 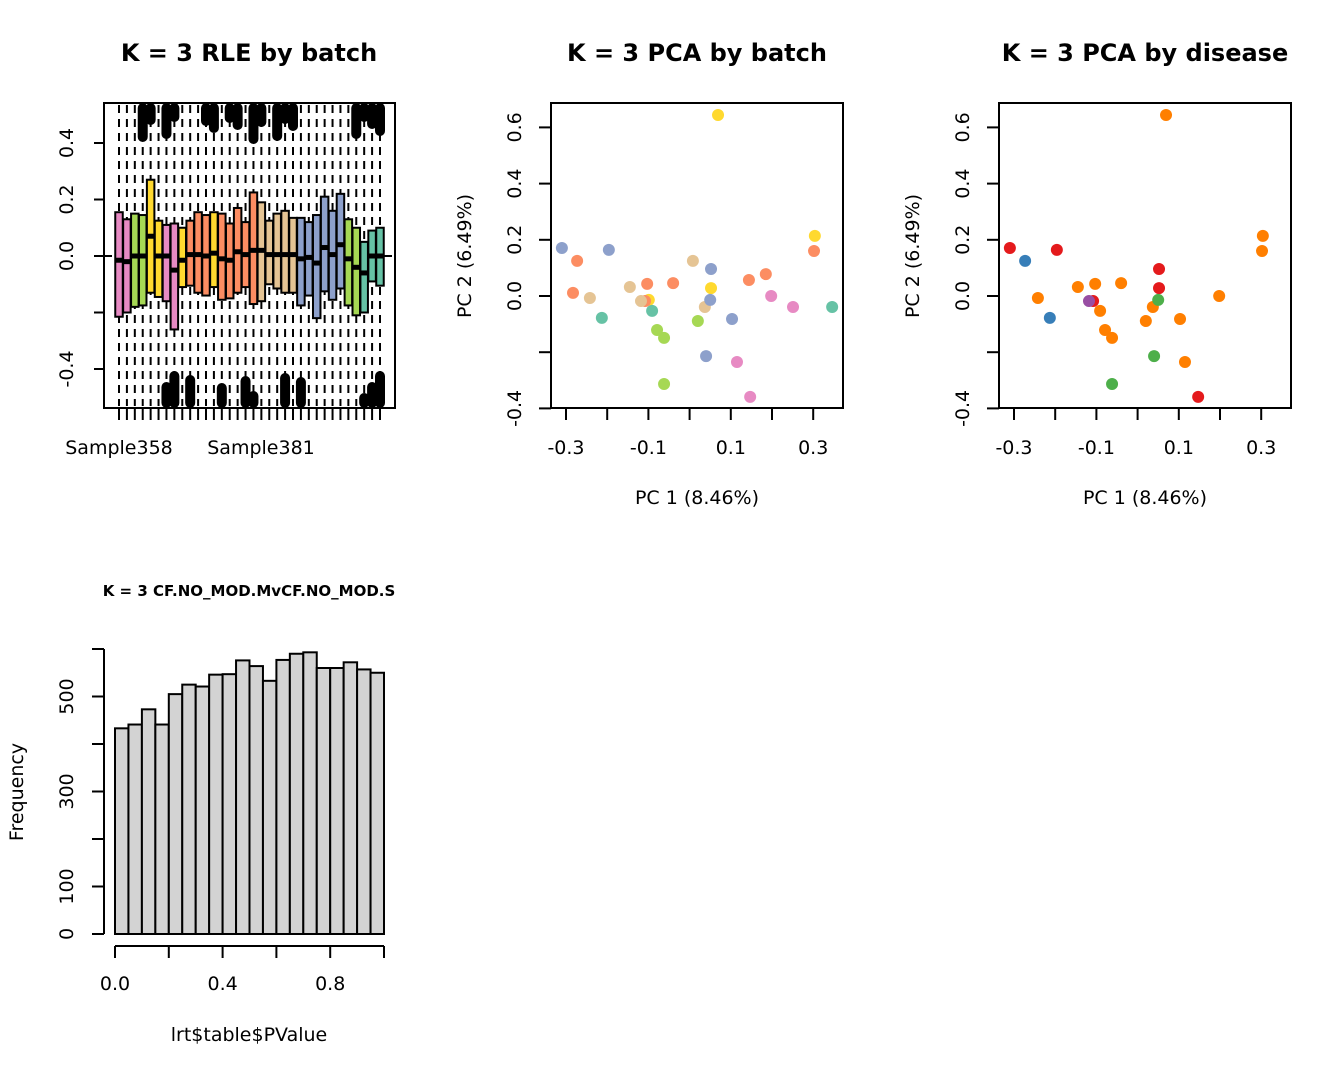 I want to click on pca-batch-xlabel: PC 1 (8.46%), so click(x=697, y=498).